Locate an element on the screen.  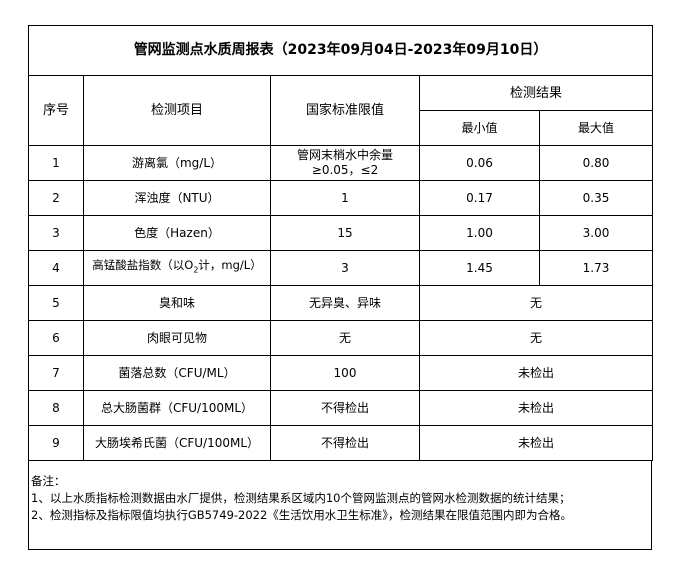
cell-item: 高锰酸盐指数（以O2计，mg/L） is located at coordinates (177, 268).